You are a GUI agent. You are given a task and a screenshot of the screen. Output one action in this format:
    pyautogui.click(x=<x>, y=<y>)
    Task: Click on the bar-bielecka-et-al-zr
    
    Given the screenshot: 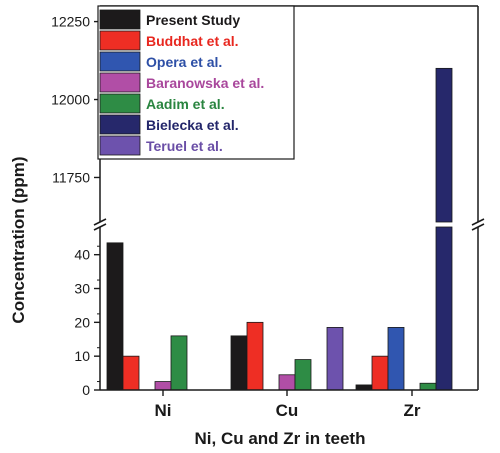 What is the action you would take?
    pyautogui.click(x=444, y=229)
    